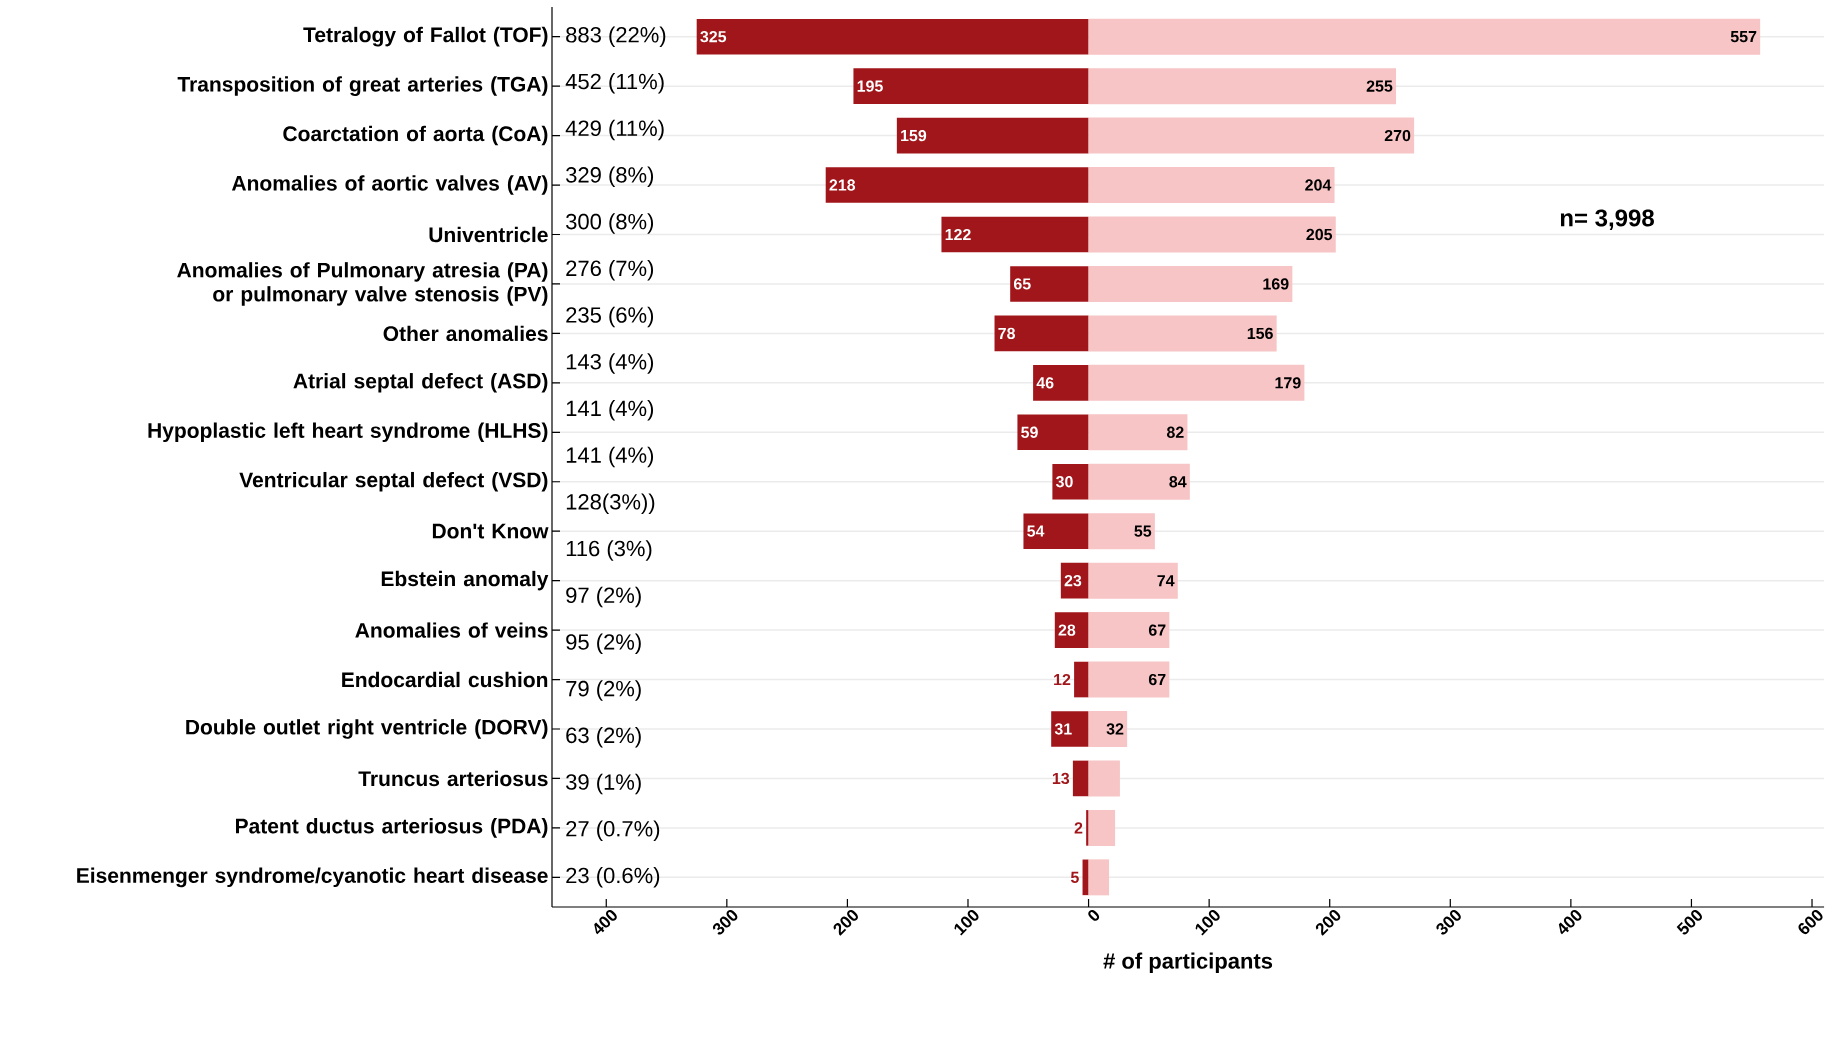 This screenshot has width=1828, height=1042. I want to click on data-label: 30, so click(1064, 482).